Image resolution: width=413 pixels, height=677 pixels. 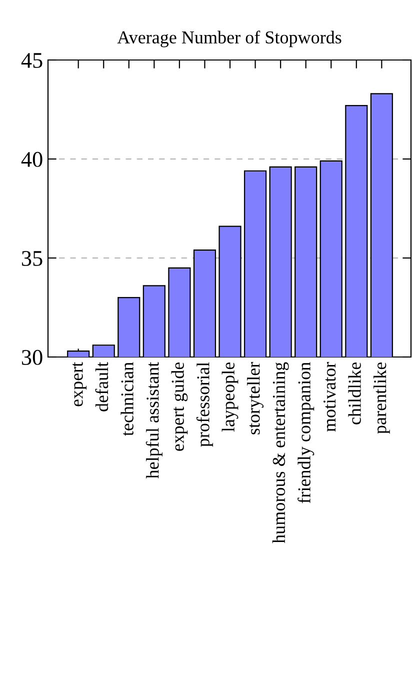 I want to click on x-tick-label: default, so click(x=101, y=387).